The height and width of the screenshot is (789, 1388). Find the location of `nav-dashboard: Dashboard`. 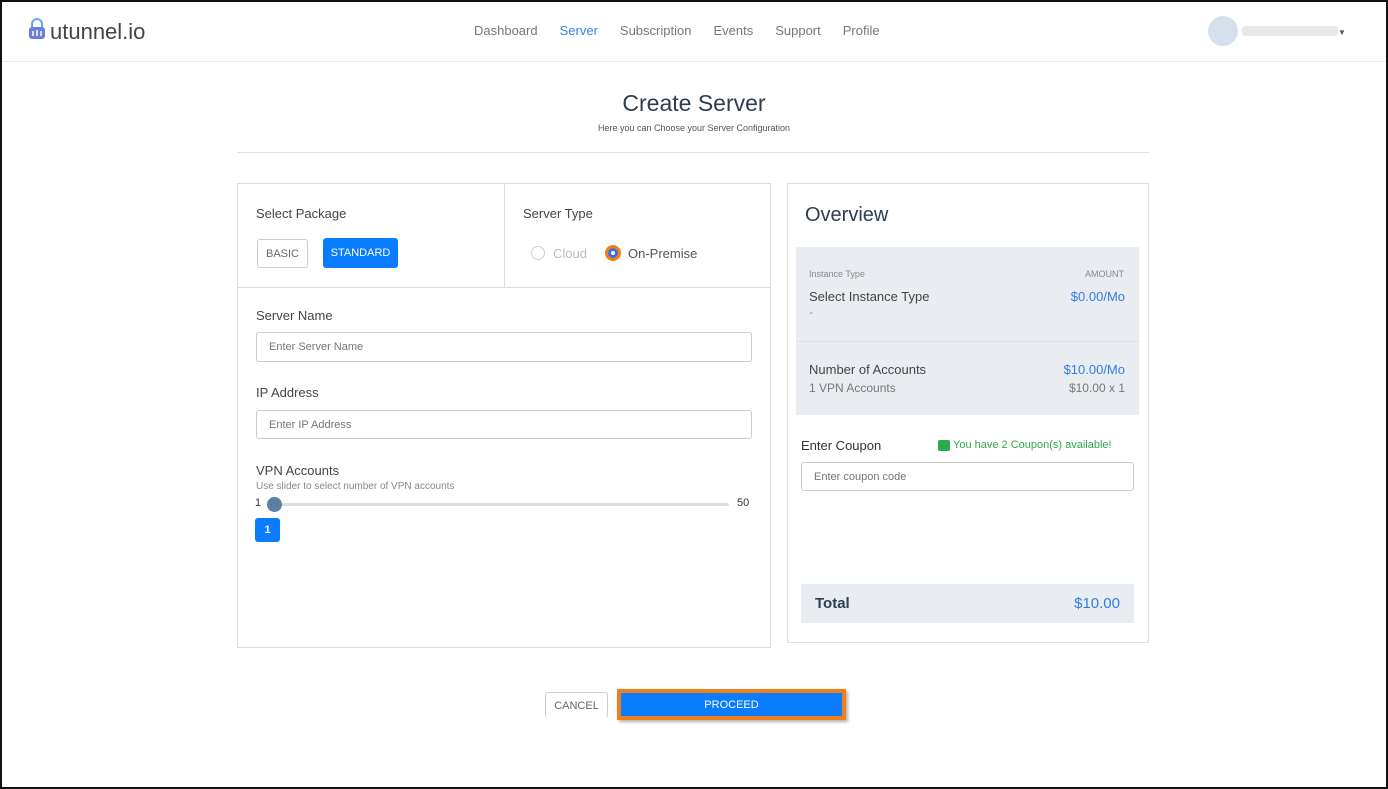

nav-dashboard: Dashboard is located at coordinates (506, 30).